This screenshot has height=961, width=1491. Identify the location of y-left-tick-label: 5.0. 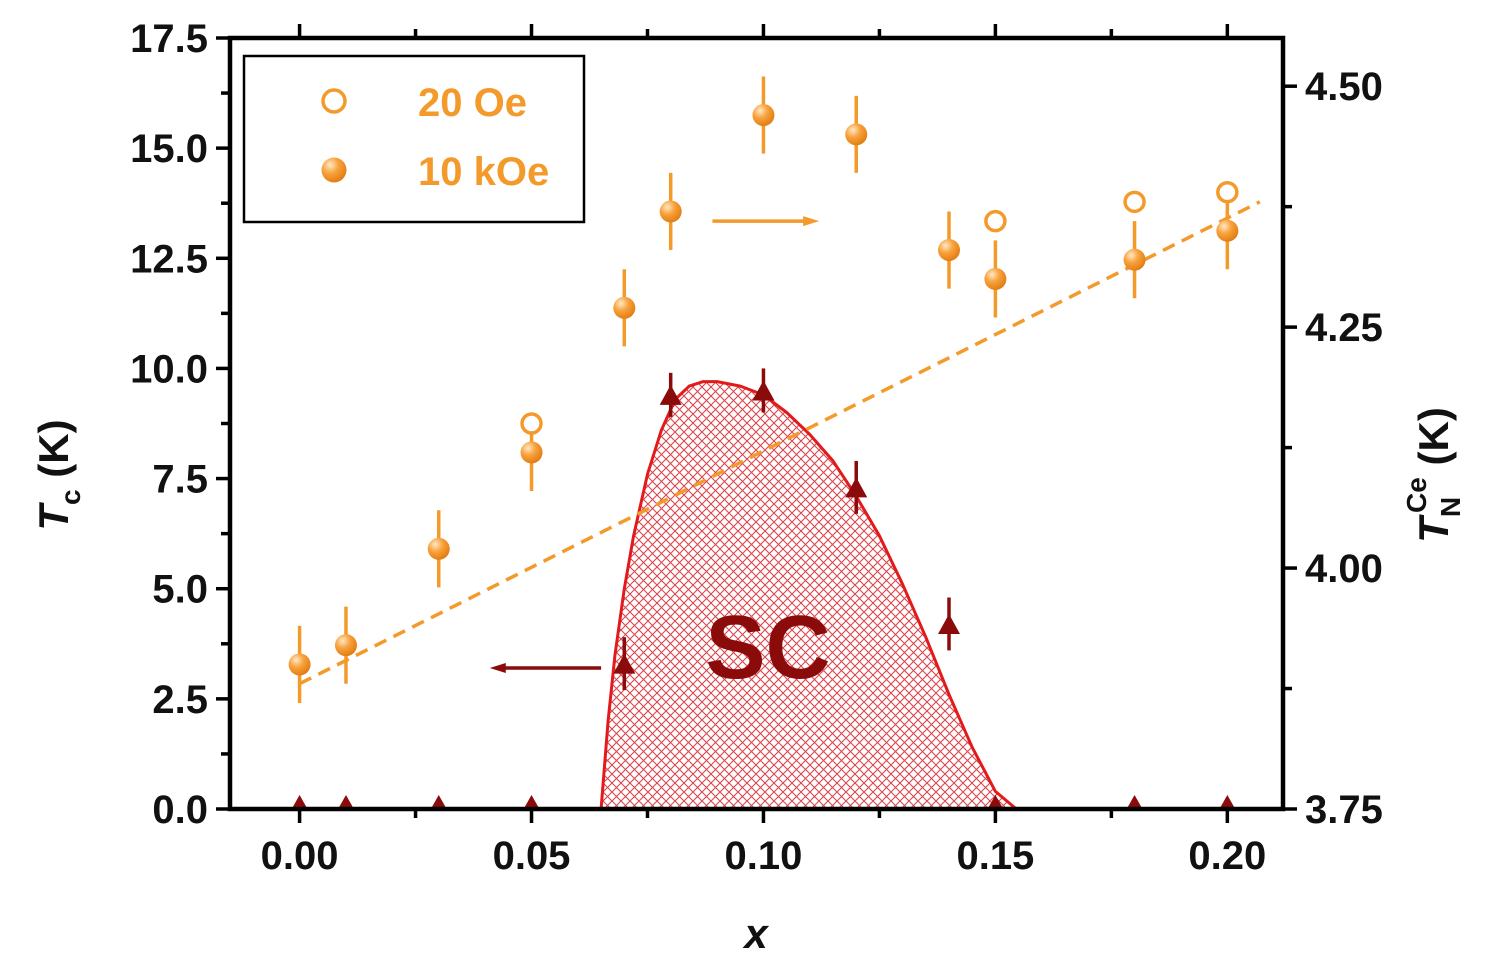
(180, 590).